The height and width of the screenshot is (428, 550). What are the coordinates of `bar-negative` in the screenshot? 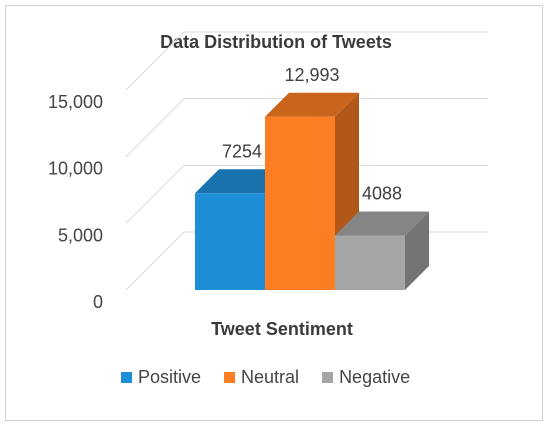 It's located at (382, 250).